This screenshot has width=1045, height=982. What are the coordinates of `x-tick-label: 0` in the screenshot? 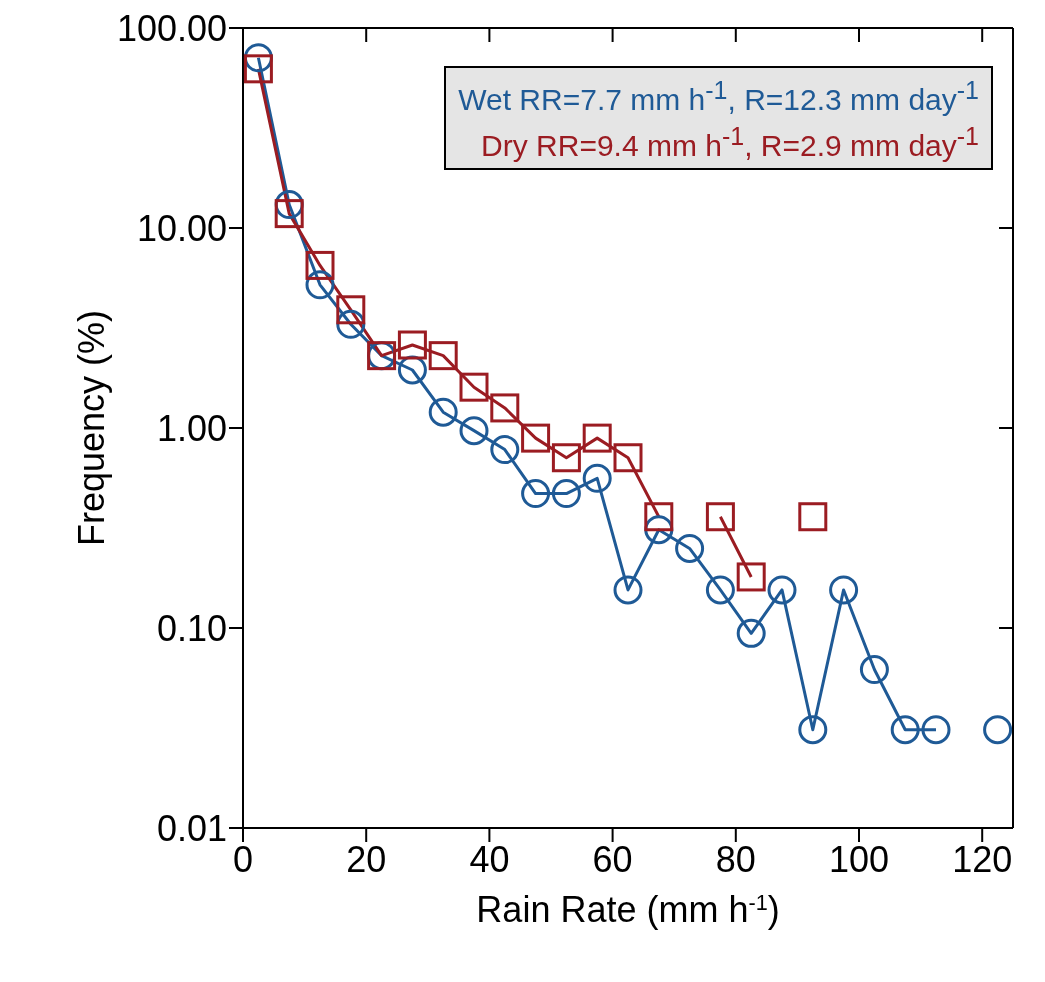 It's located at (243, 859).